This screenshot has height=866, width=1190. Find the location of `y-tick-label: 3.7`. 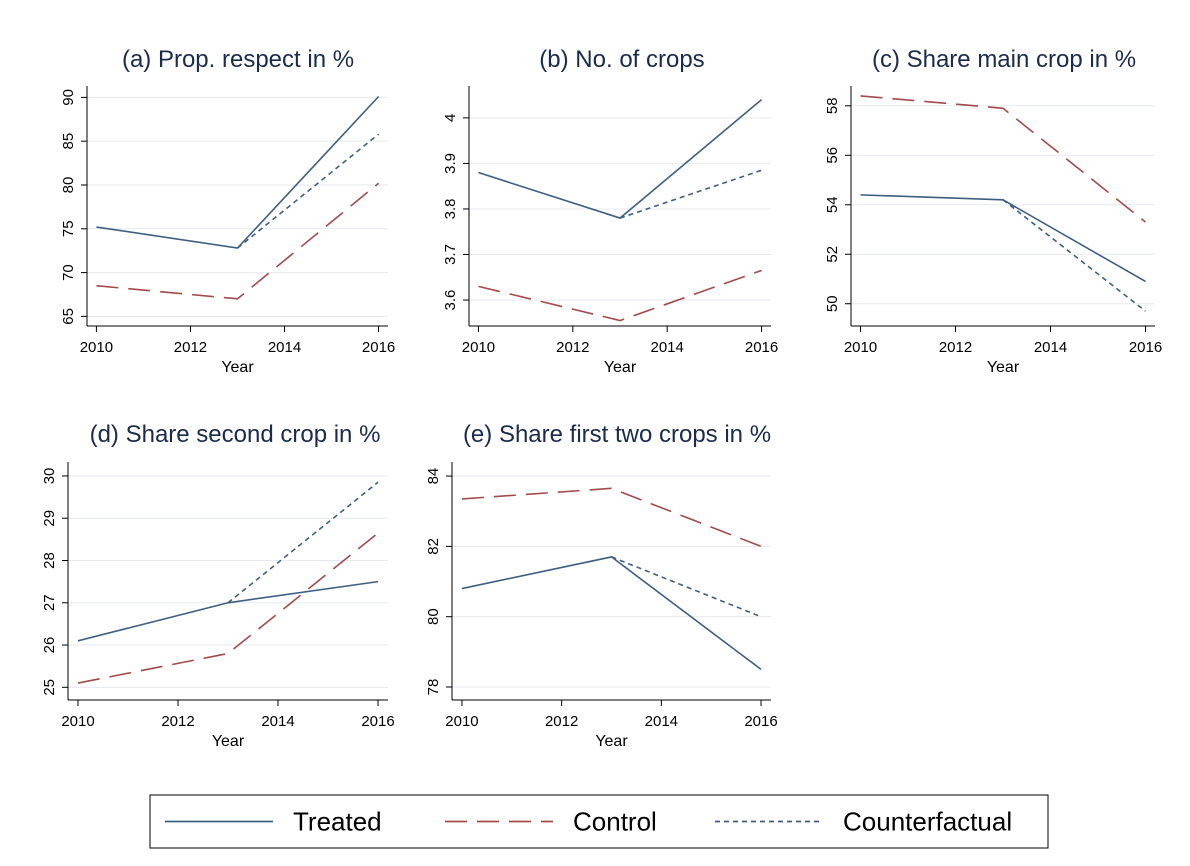

y-tick-label: 3.7 is located at coordinates (450, 254).